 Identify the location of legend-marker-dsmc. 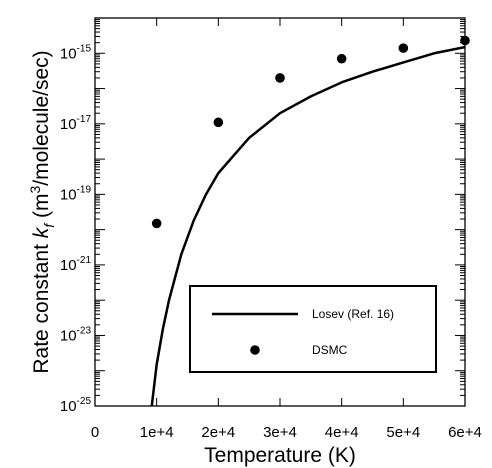
(255, 350).